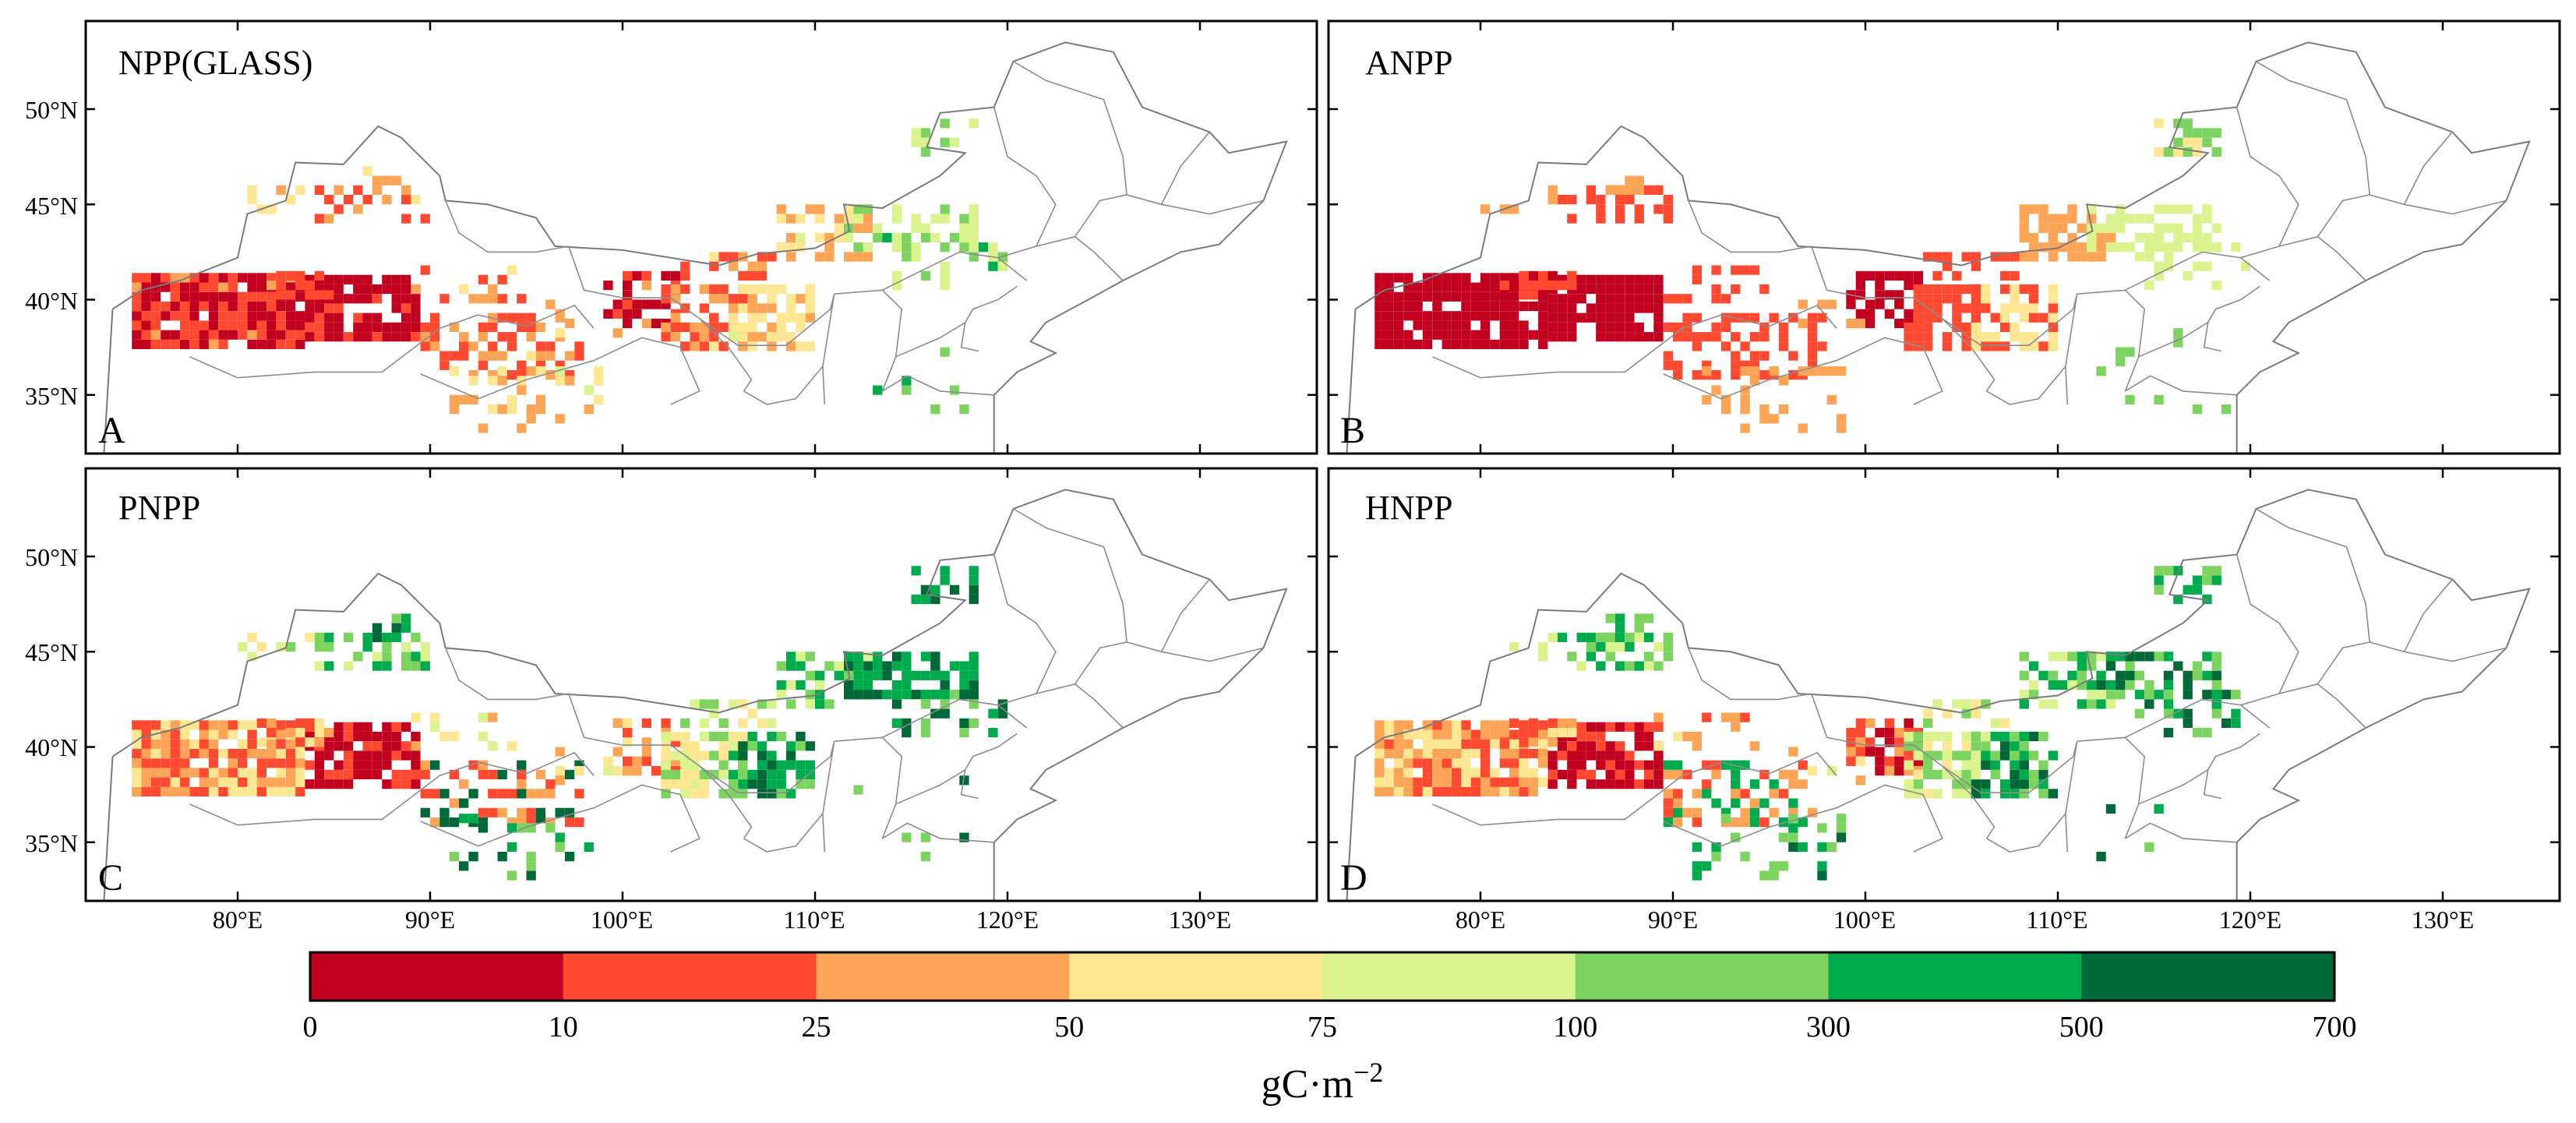 Image resolution: width=2576 pixels, height=1123 pixels. Describe the element at coordinates (1409, 63) in the screenshot. I see `panel-b-title: ANPP` at that location.